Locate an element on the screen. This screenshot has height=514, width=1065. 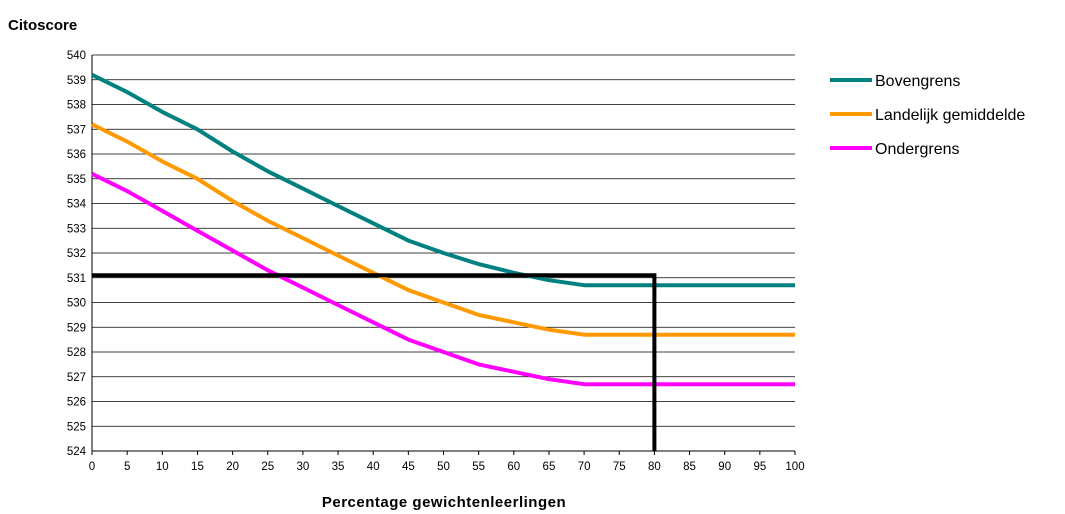
x-tick-label: 70 is located at coordinates (584, 467).